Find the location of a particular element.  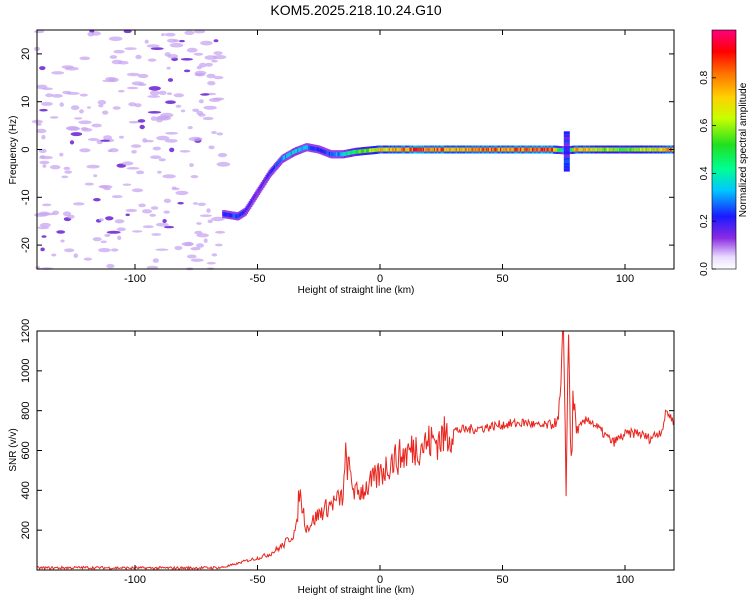

spectrogram-xlabel: Height of straight line (km) is located at coordinates (356, 290).